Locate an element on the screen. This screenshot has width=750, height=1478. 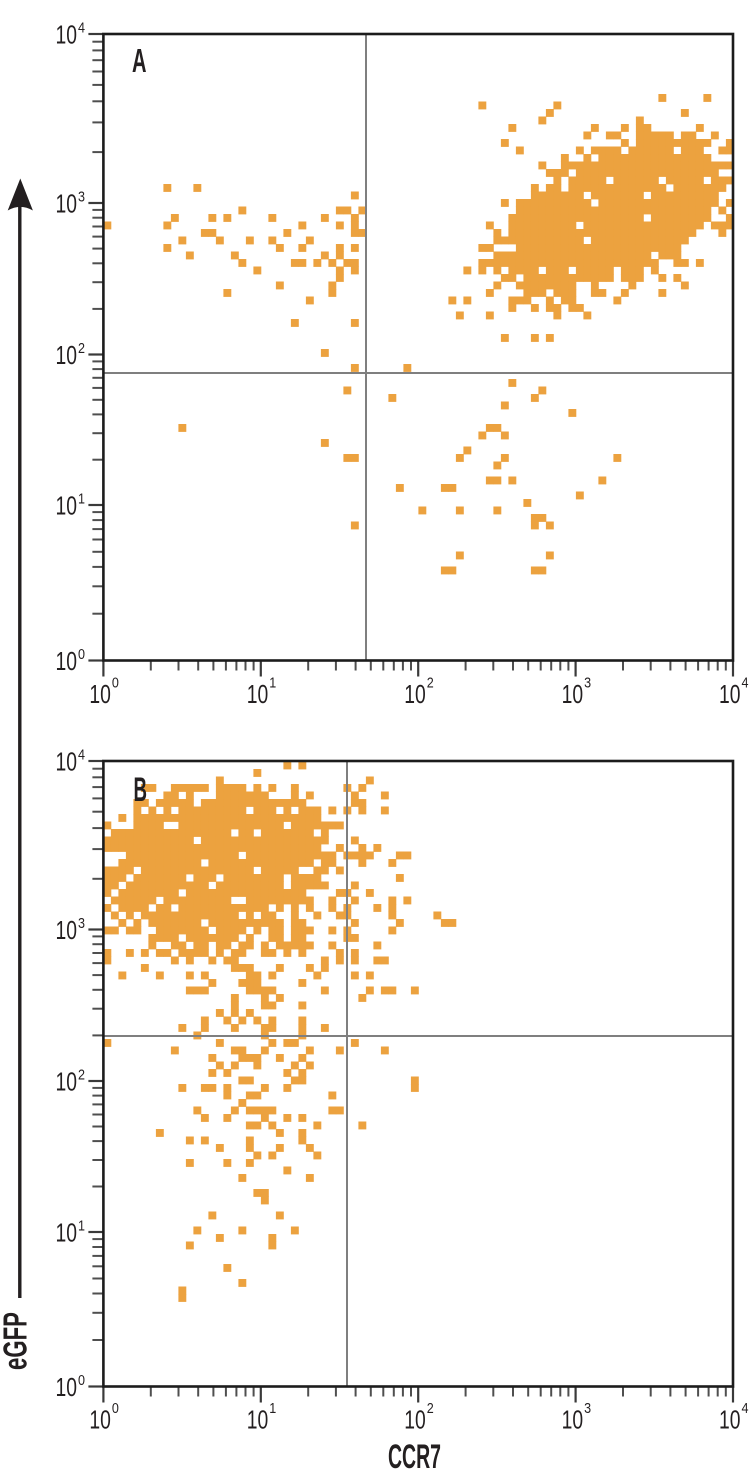
svg-text: B is located at coordinates (141, 790).